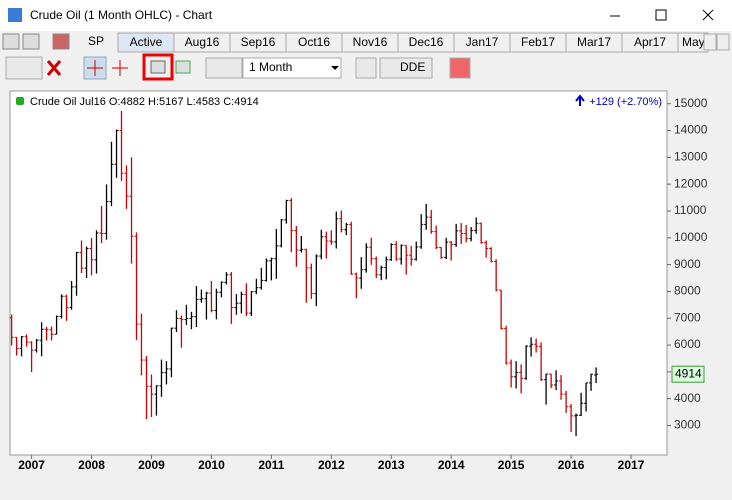  Describe the element at coordinates (391, 465) in the screenshot. I see `x-tick-label: 2013` at that location.